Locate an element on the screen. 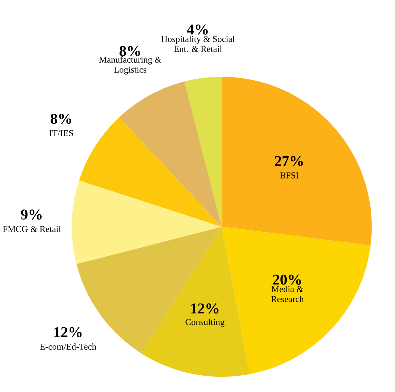 This screenshot has height=392, width=395. slice-label: Media & Research is located at coordinates (287, 294).